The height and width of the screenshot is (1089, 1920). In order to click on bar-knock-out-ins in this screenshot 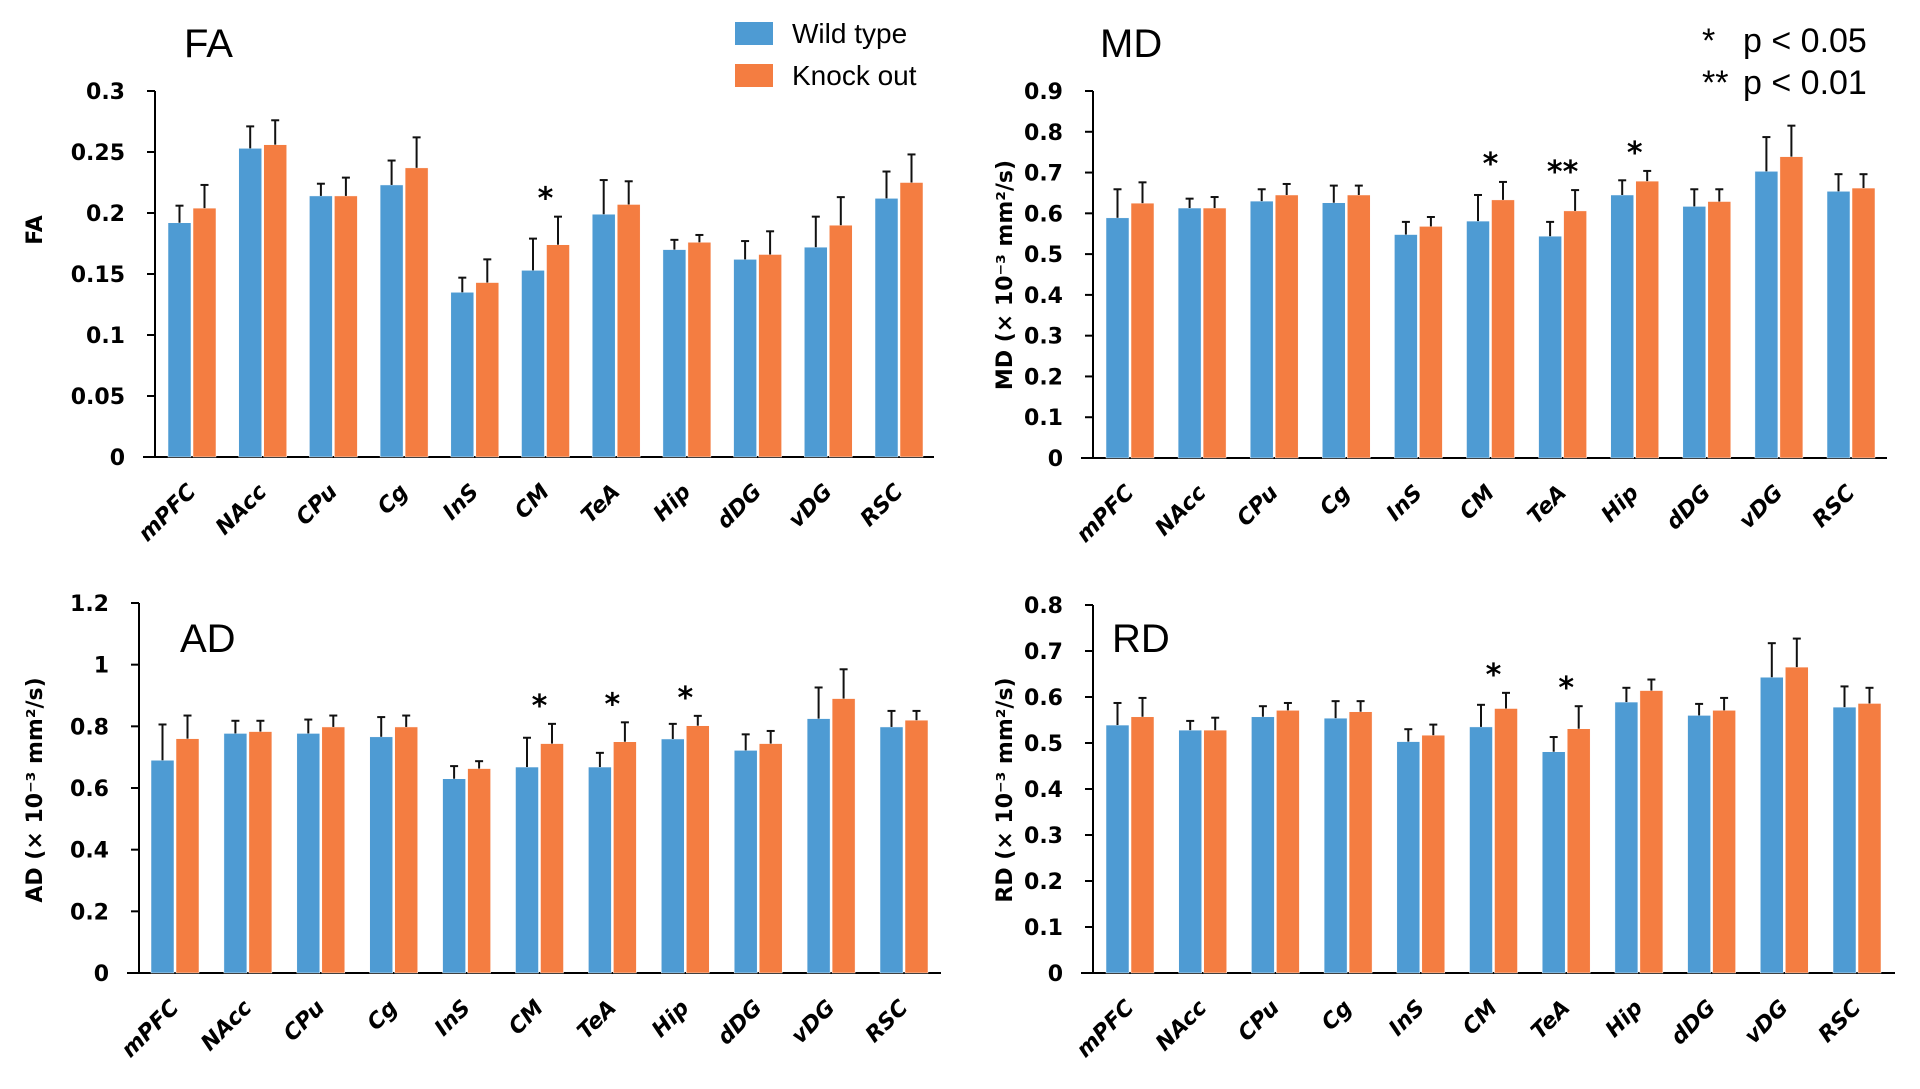, I will do `click(479, 871)`.